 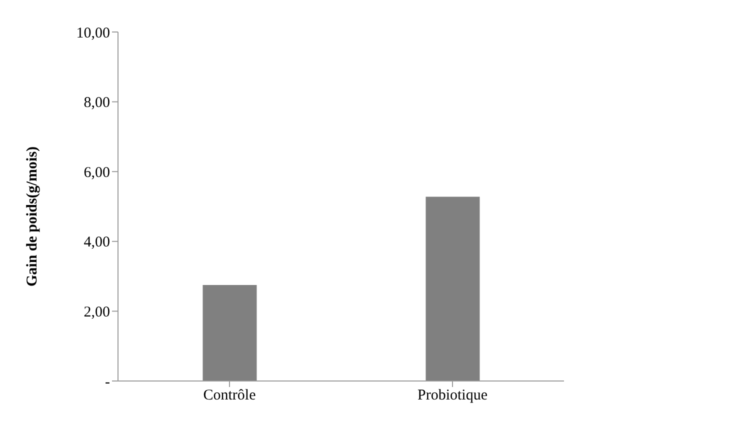 I want to click on y-tick-label: 2,00, so click(x=97, y=312).